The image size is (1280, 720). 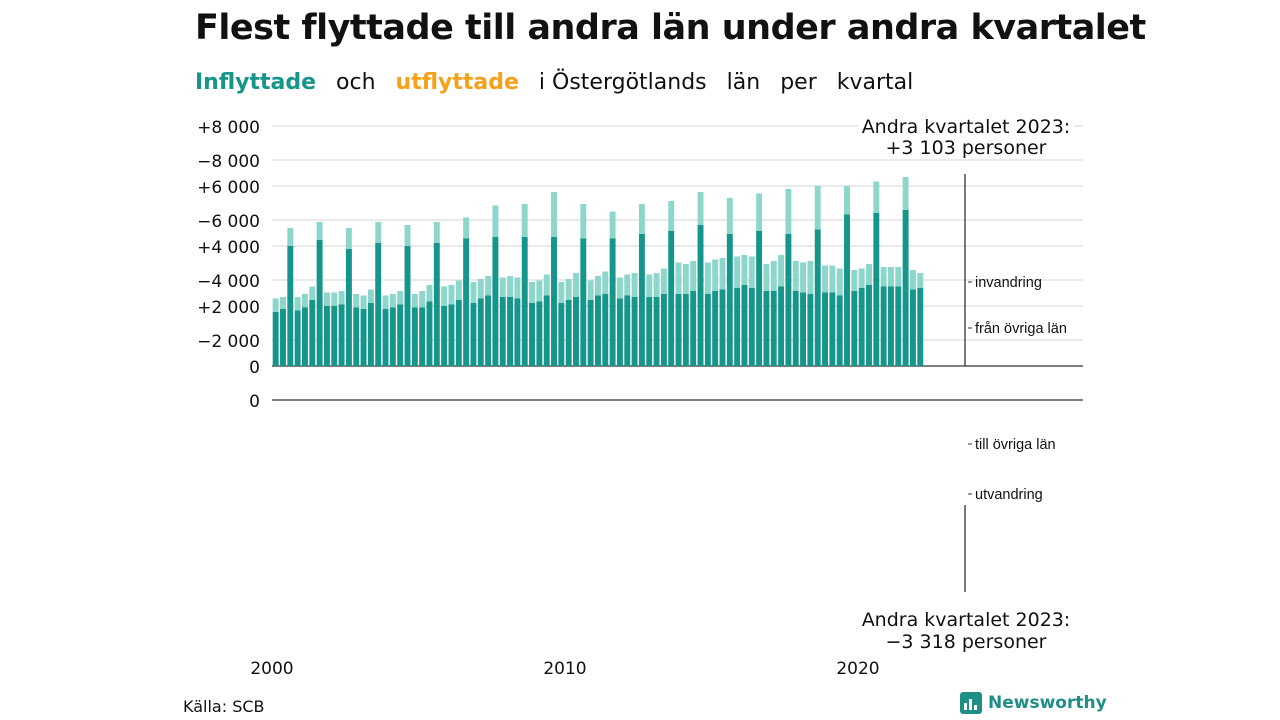 What do you see at coordinates (224, 706) in the screenshot?
I see `source-note: Källa: SCB` at bounding box center [224, 706].